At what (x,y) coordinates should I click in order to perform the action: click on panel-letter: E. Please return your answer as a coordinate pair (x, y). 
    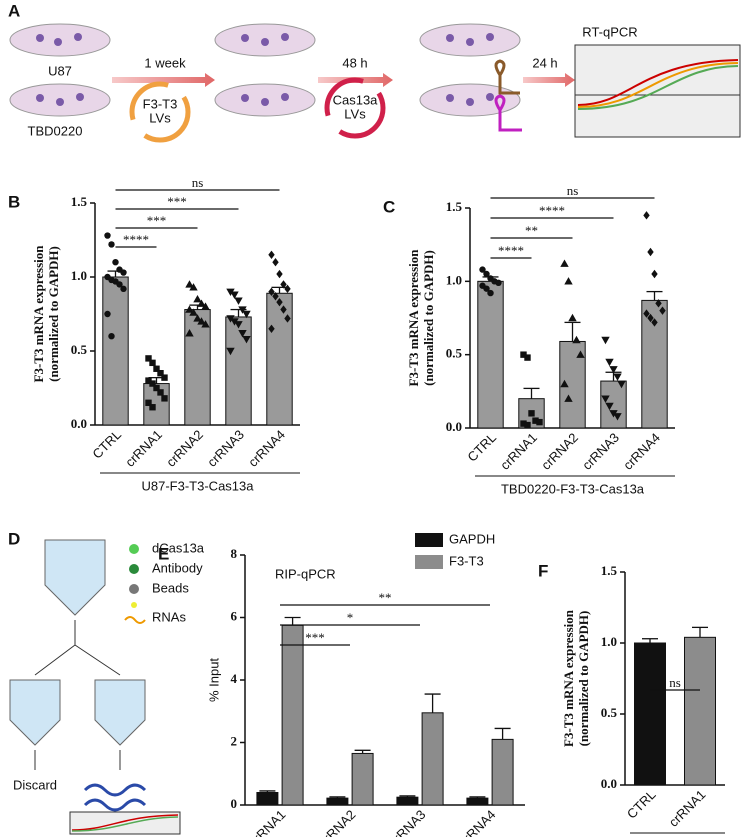
    Looking at the image, I should click on (163, 553).